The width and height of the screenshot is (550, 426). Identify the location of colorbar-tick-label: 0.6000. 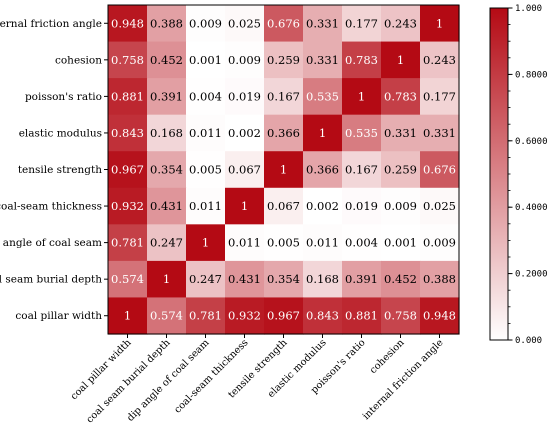
(531, 142).